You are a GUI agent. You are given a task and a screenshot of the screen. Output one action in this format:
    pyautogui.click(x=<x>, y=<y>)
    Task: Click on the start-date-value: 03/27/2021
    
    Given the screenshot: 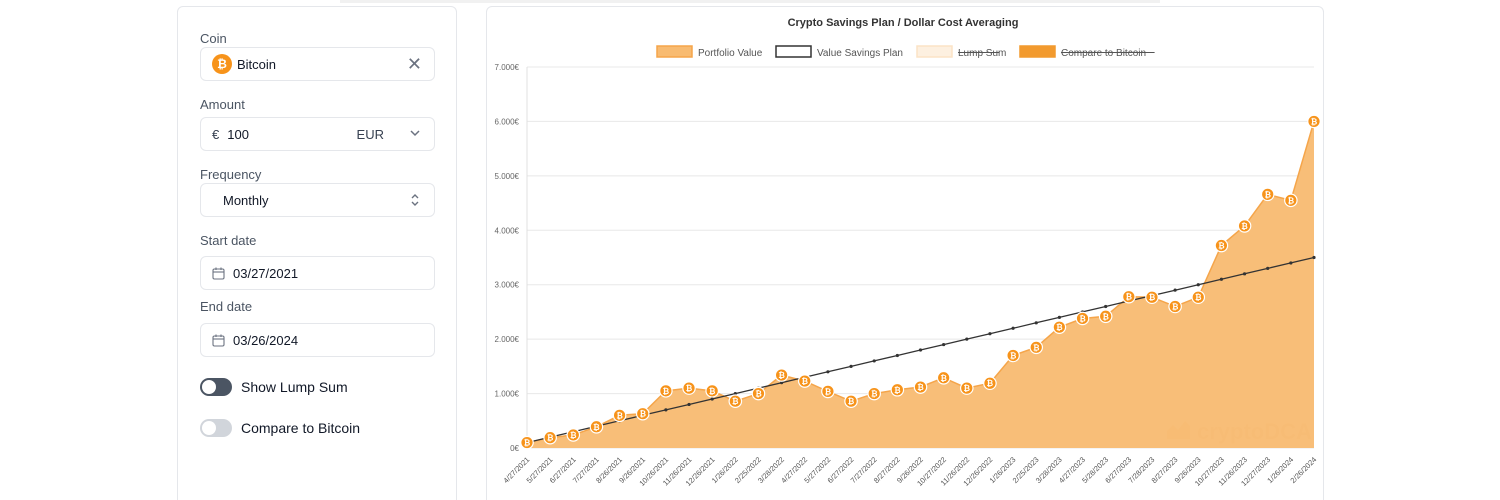 What is the action you would take?
    pyautogui.click(x=266, y=273)
    